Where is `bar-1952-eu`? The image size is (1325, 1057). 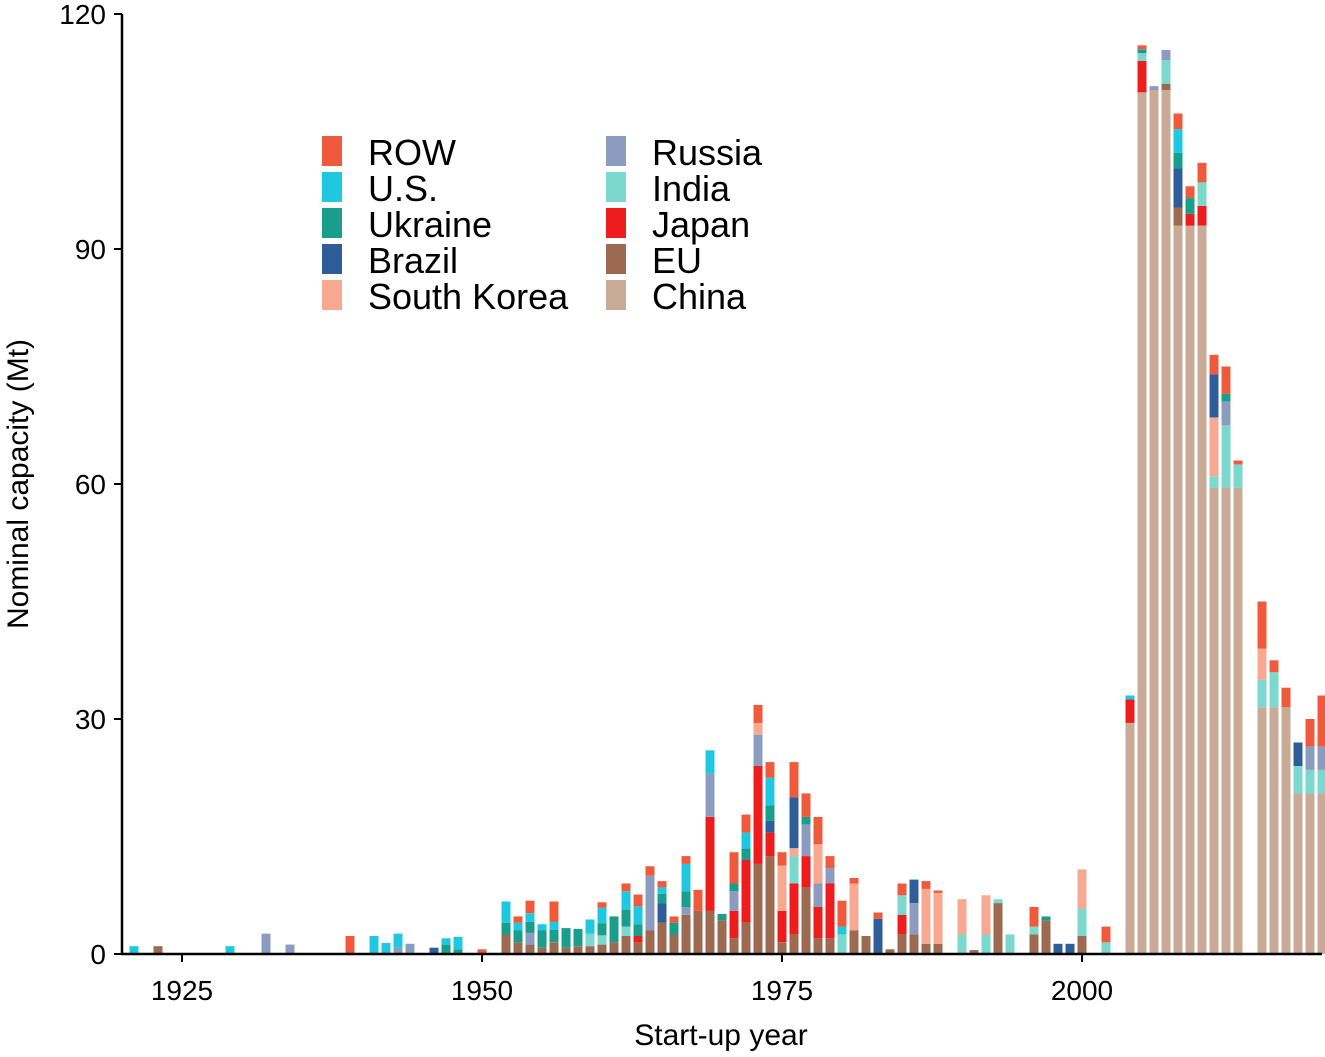
bar-1952-eu is located at coordinates (506, 944).